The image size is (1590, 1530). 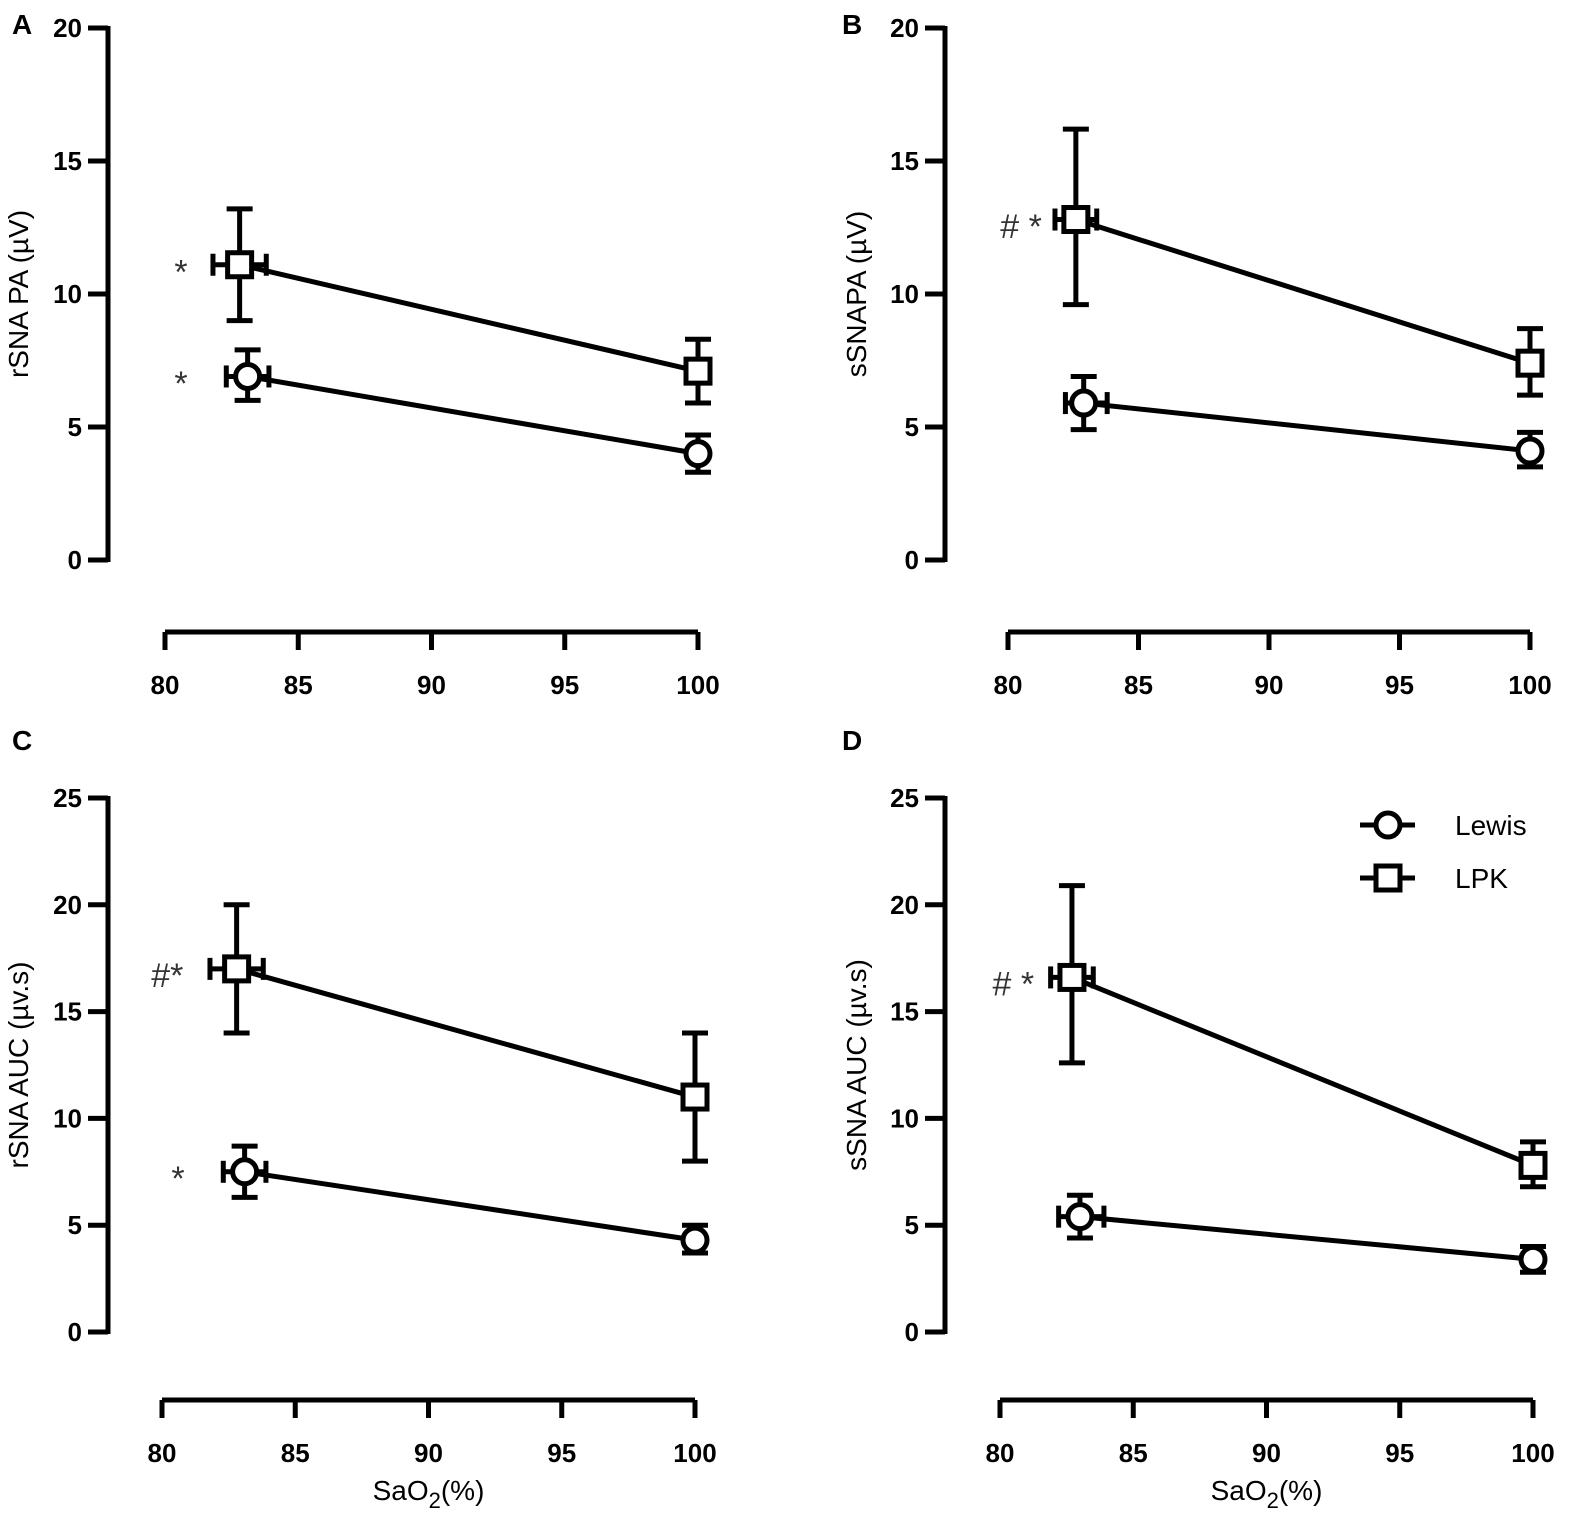 I want to click on y-axis-title: sSNA AUC (µv.s), so click(x=856, y=1065).